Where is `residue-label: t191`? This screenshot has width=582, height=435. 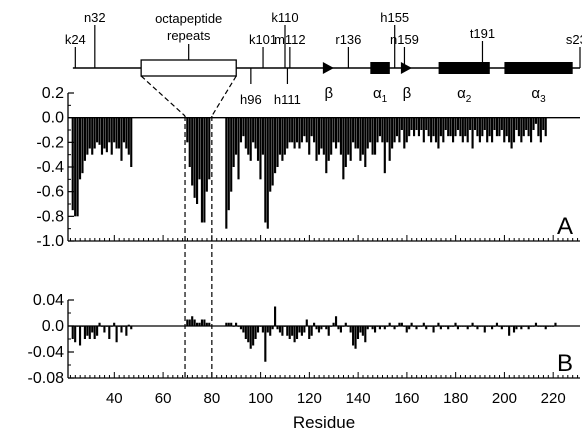 residue-label: t191 is located at coordinates (482, 33).